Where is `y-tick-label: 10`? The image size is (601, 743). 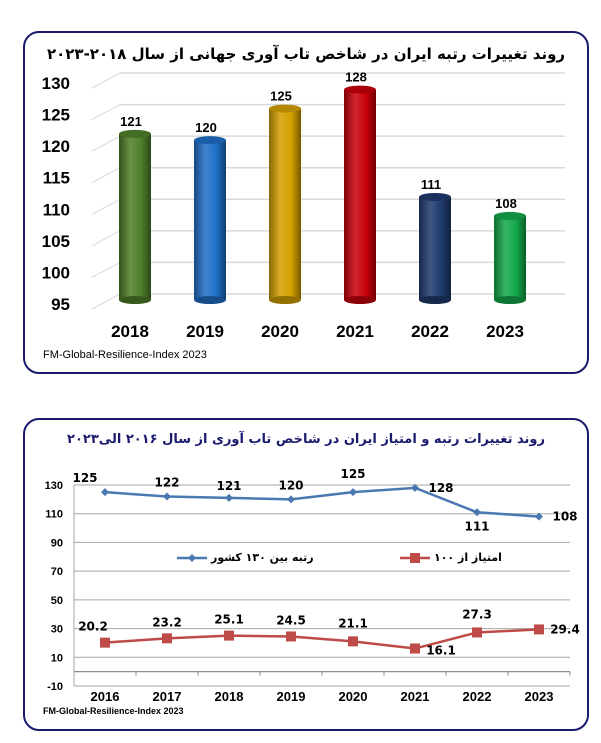 y-tick-label: 10 is located at coordinates (57, 658).